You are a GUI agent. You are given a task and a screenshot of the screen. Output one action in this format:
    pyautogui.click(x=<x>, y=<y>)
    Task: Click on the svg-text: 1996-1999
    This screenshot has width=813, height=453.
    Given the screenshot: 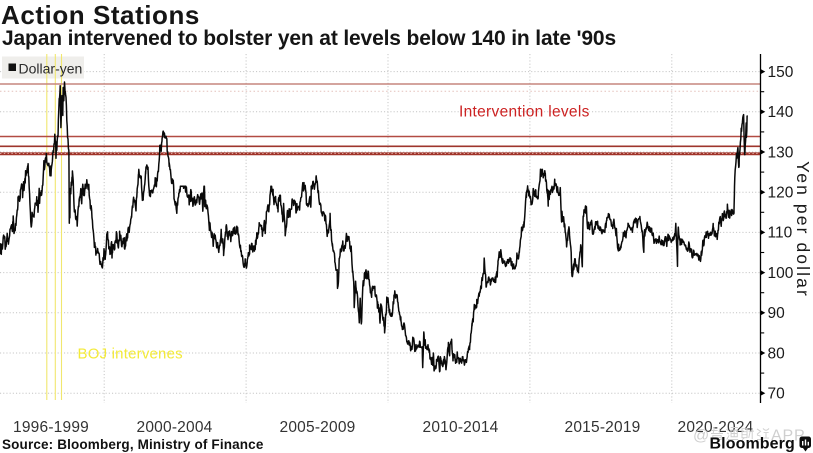 What is the action you would take?
    pyautogui.click(x=51, y=427)
    